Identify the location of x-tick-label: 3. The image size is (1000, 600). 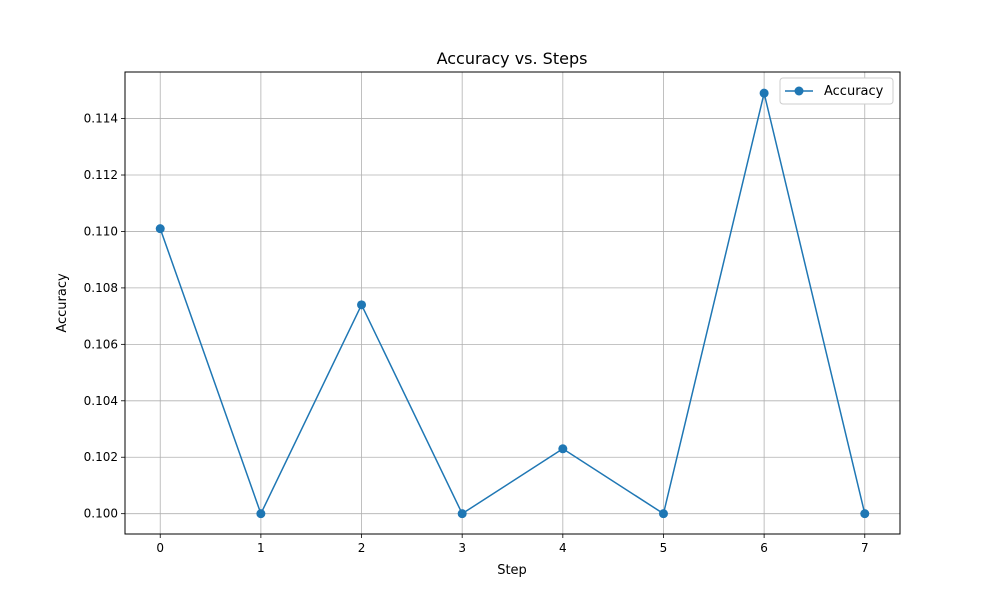
(462, 548).